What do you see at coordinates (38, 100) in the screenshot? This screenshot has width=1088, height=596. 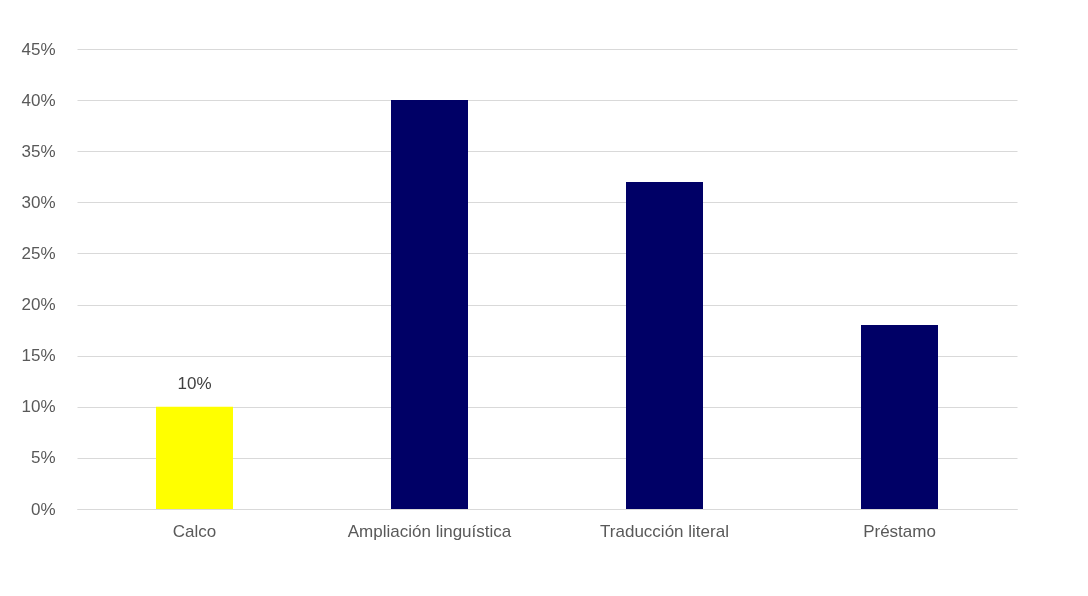 I see `y-tick-label: 40%` at bounding box center [38, 100].